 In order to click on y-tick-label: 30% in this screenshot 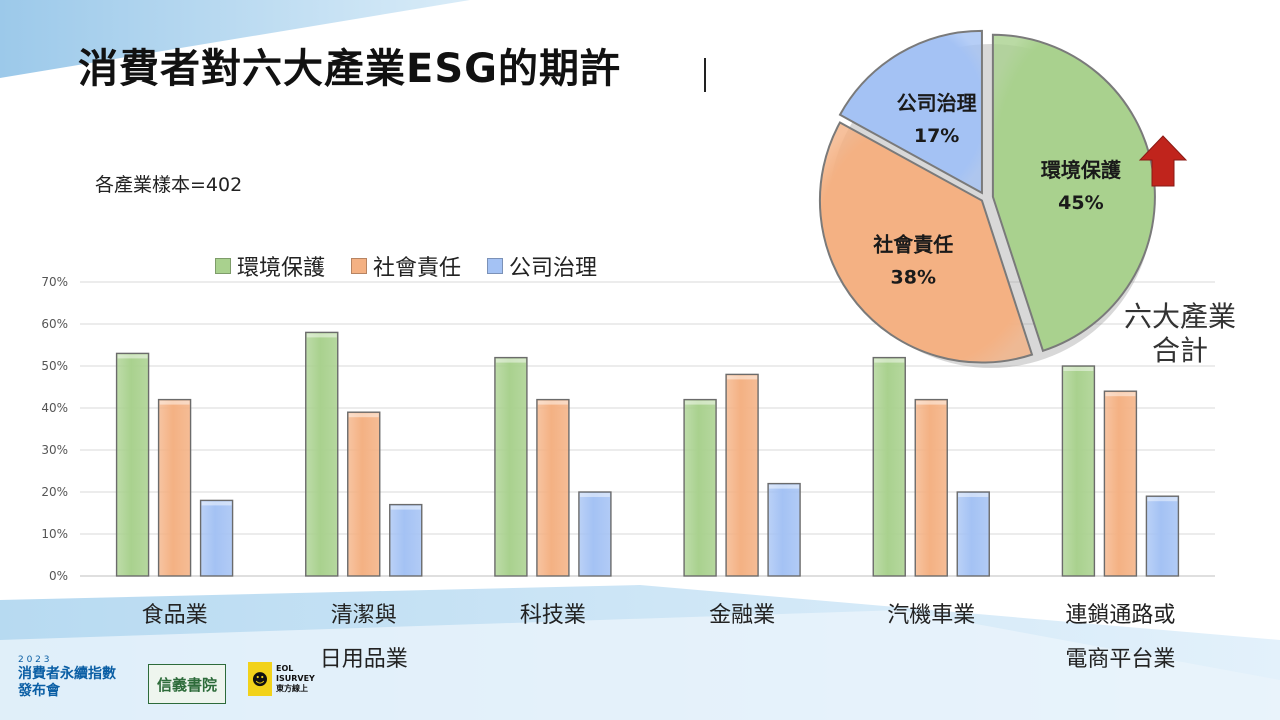, I will do `click(54, 450)`.